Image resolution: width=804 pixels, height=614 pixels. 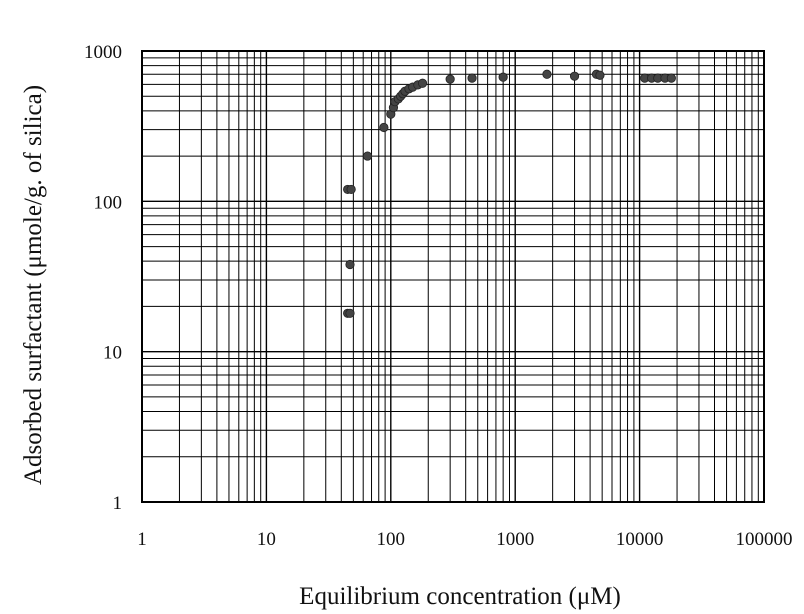 I want to click on y-tick-labels: 1 10 100 1000, so click(x=103, y=278).